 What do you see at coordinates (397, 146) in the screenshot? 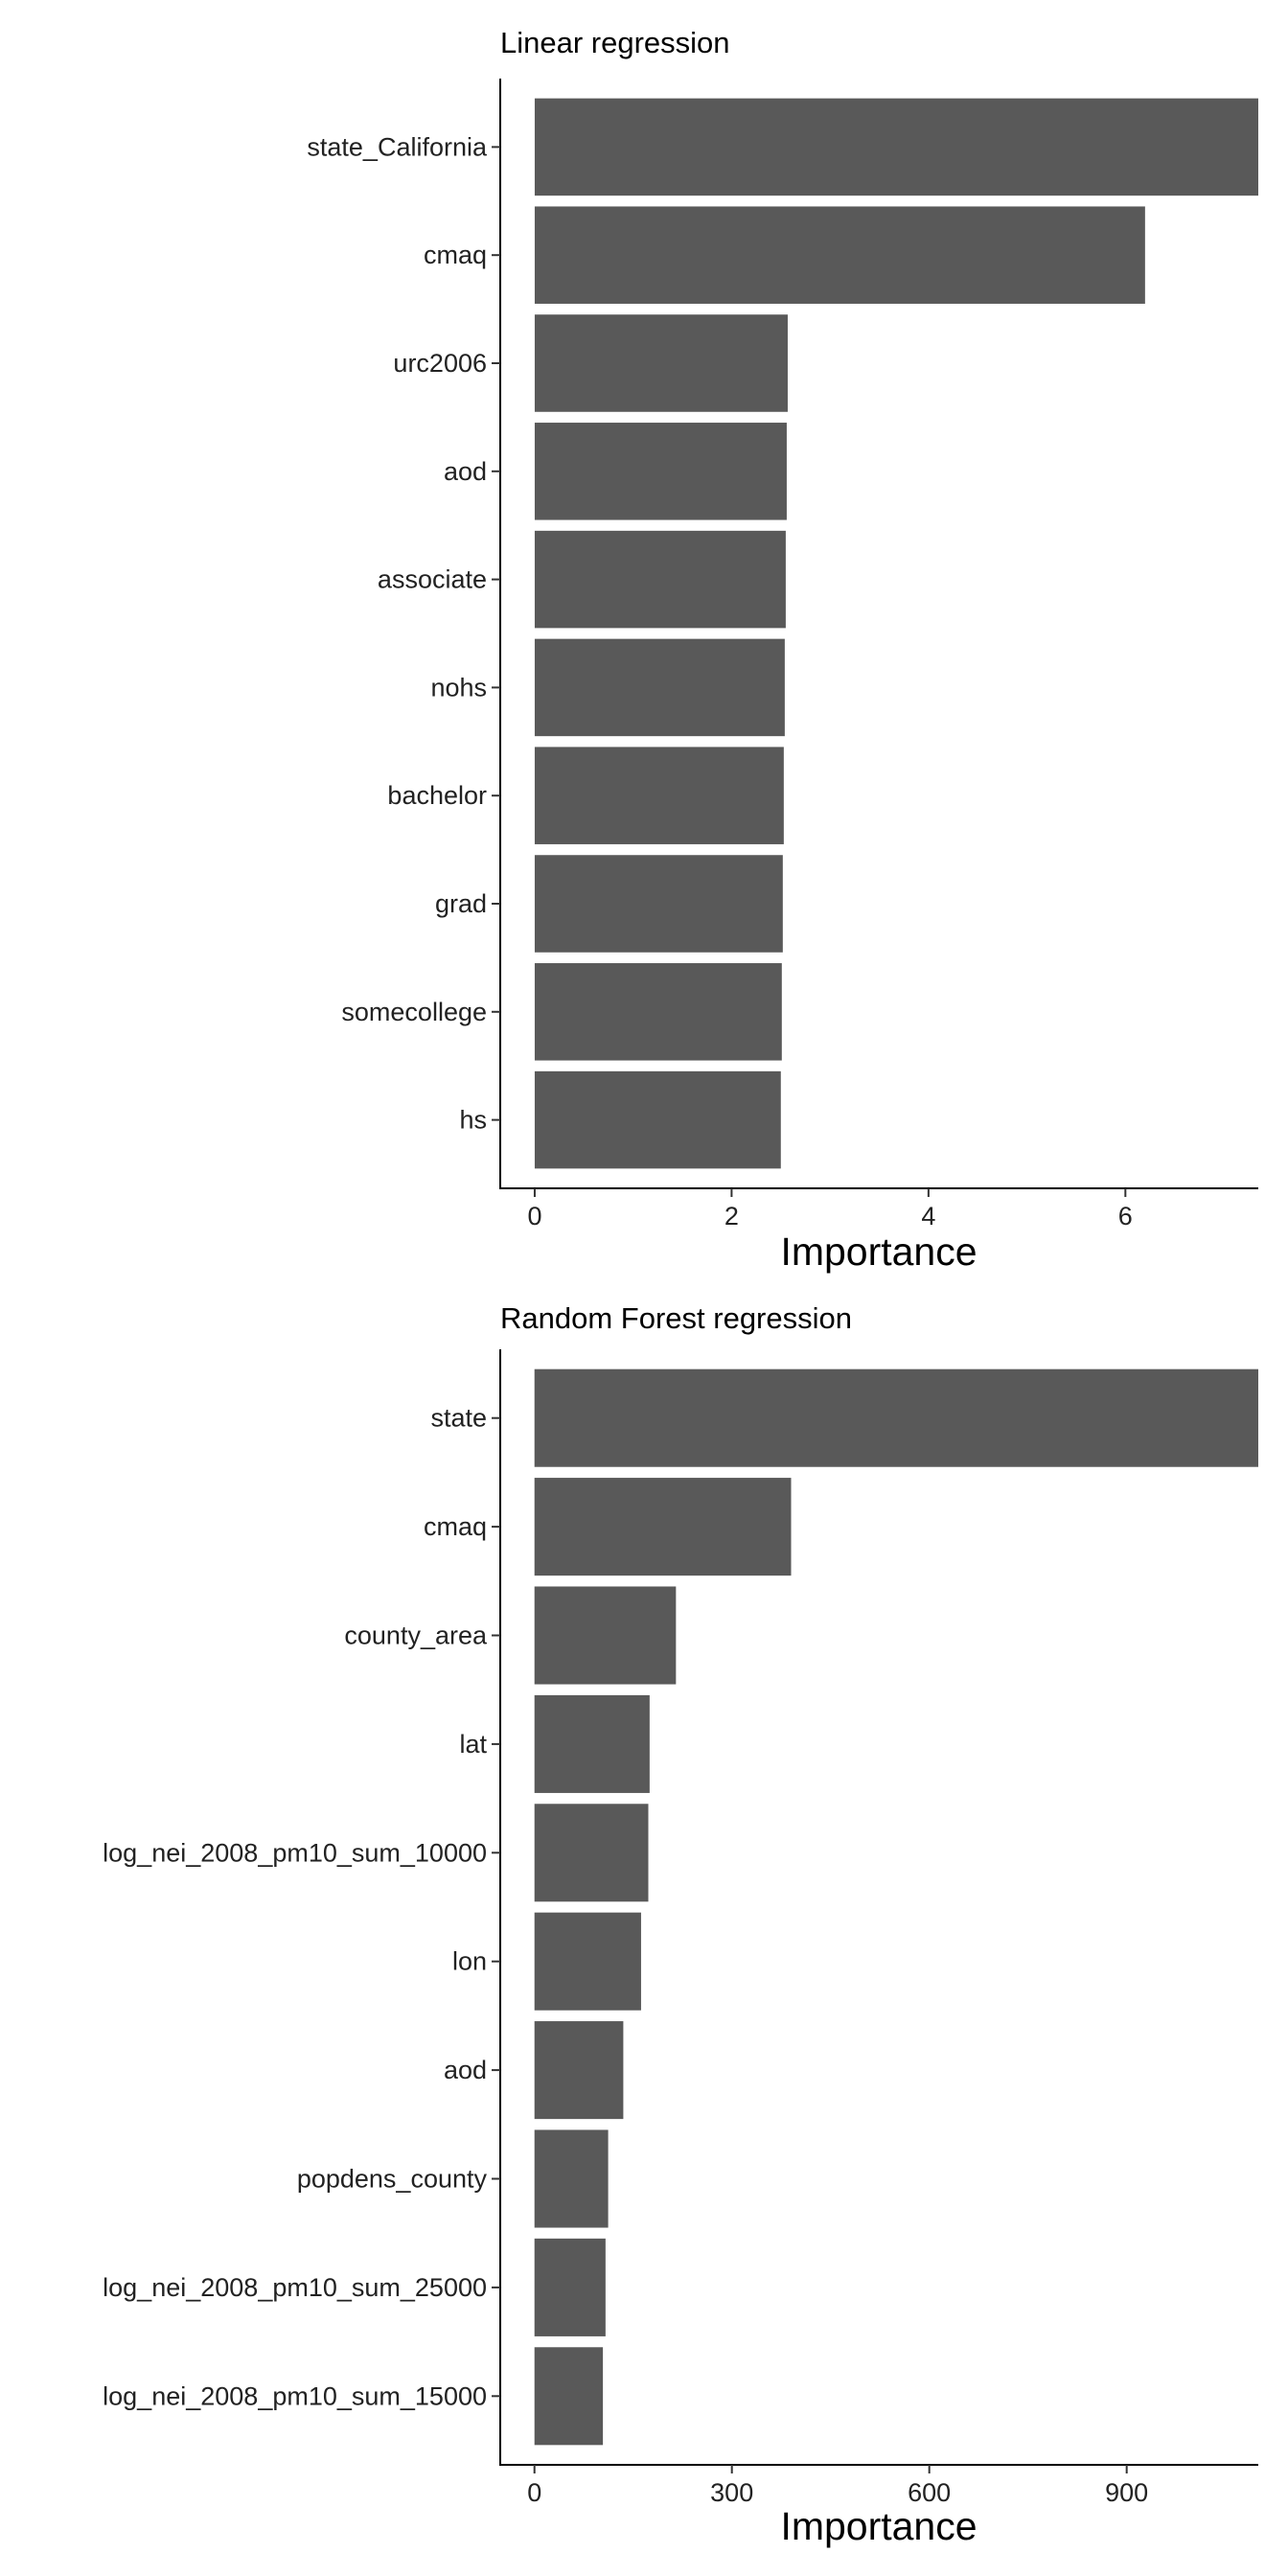
I see `category-label: state_California` at bounding box center [397, 146].